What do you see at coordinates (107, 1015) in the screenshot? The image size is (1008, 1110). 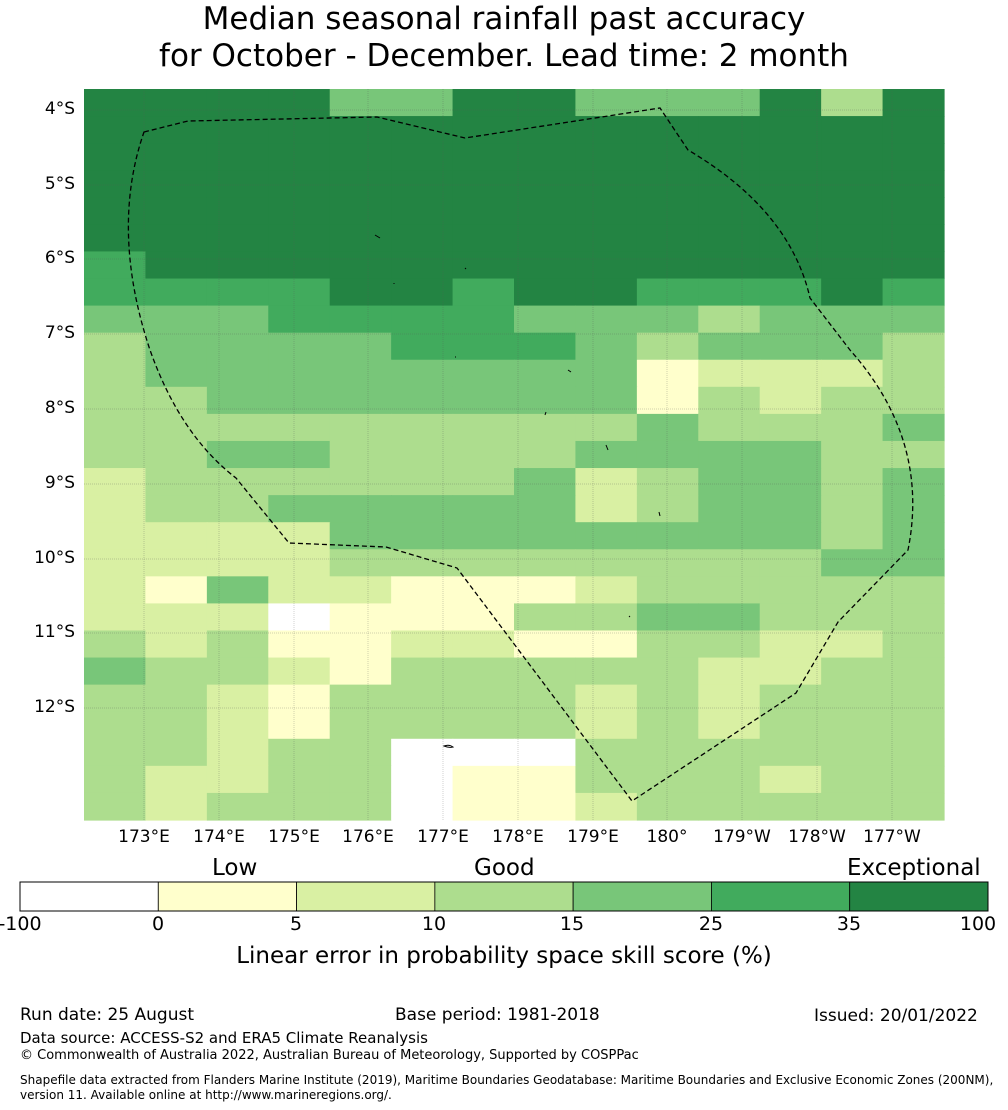 I see `run-date: Run date: 25 August` at bounding box center [107, 1015].